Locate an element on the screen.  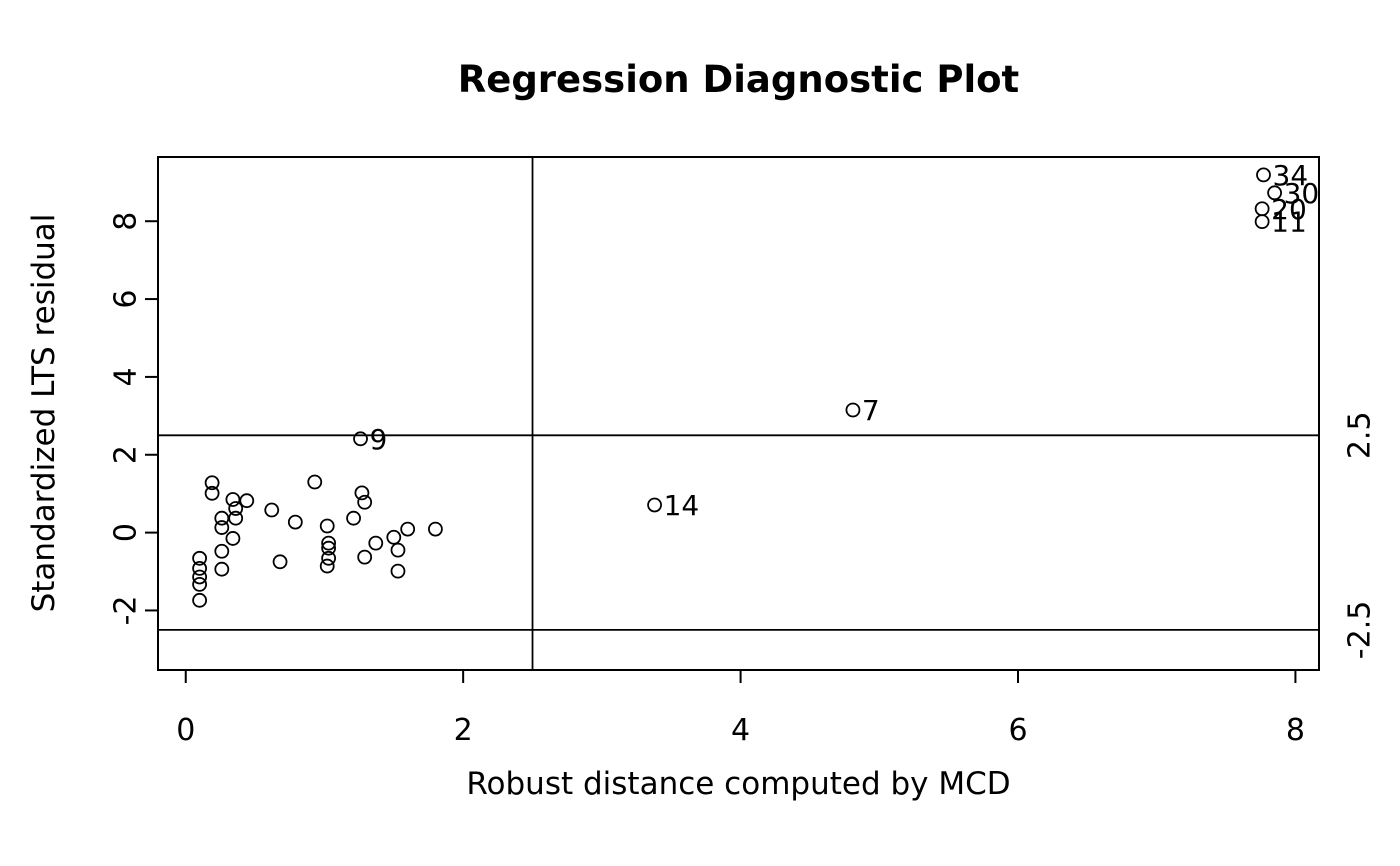
chart-title: Regression Diagnostic Plot is located at coordinates (738, 79).